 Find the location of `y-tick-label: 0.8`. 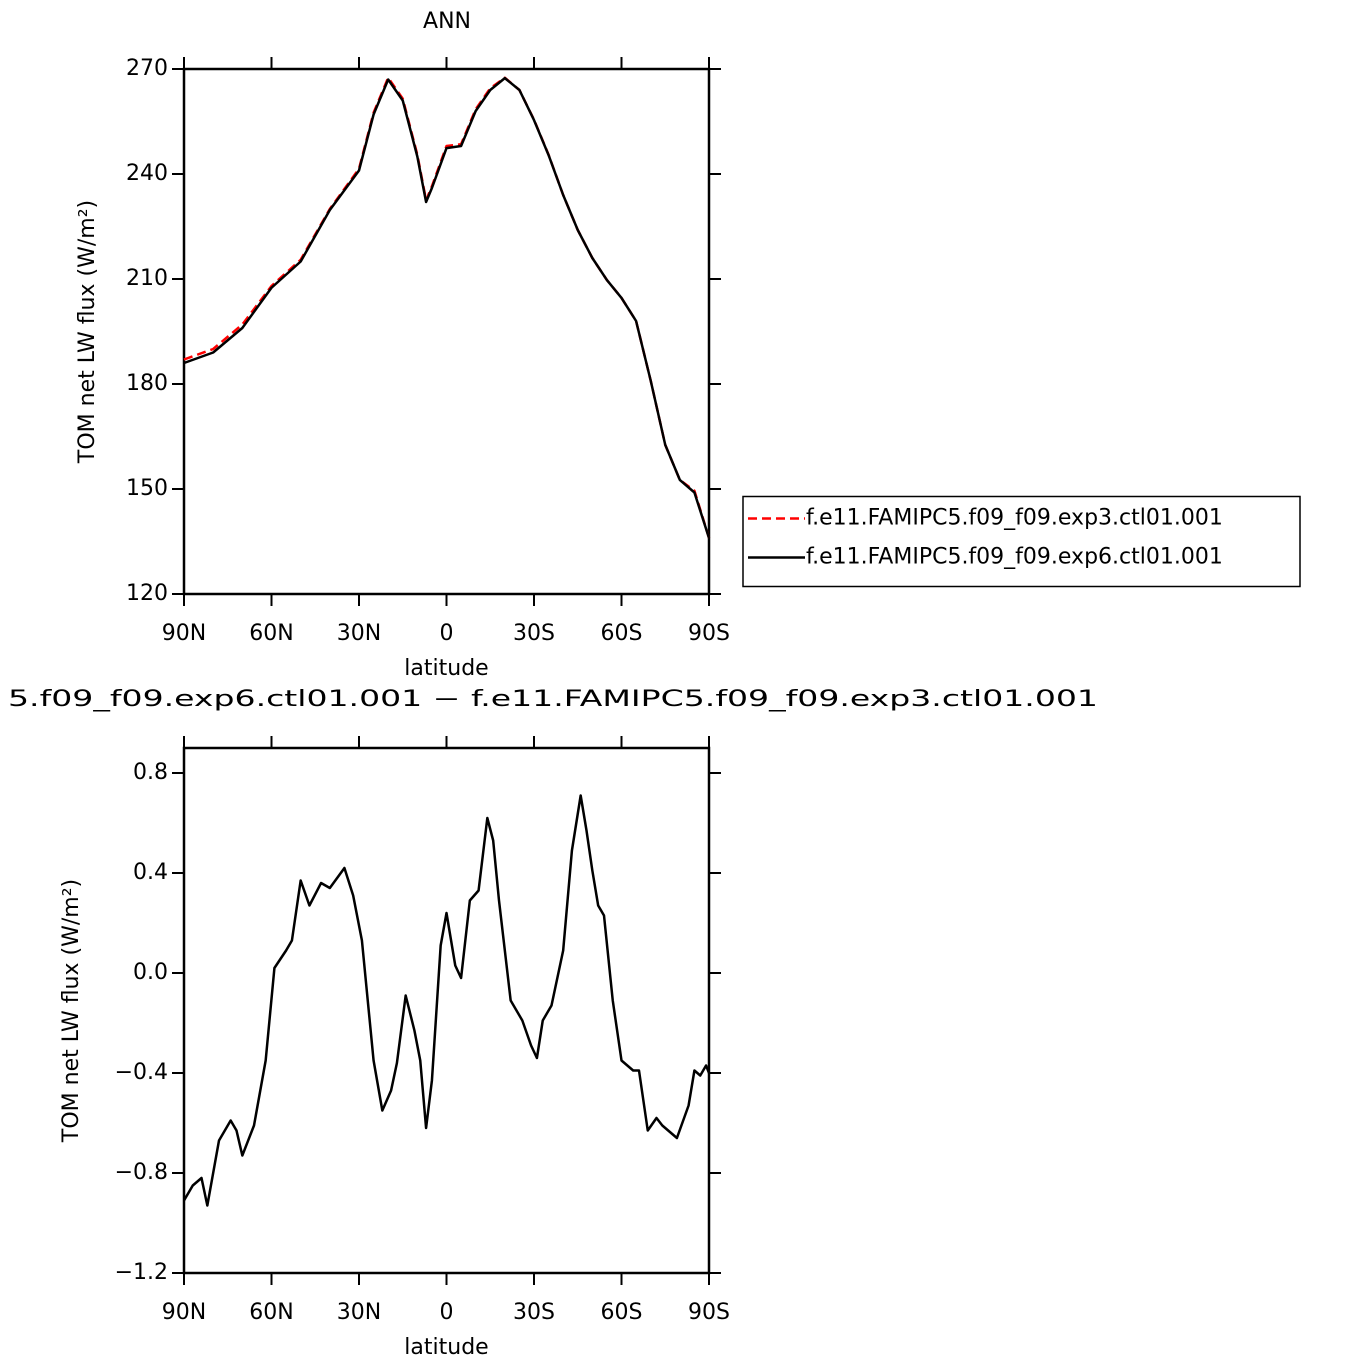

y-tick-label: 0.8 is located at coordinates (150, 772).